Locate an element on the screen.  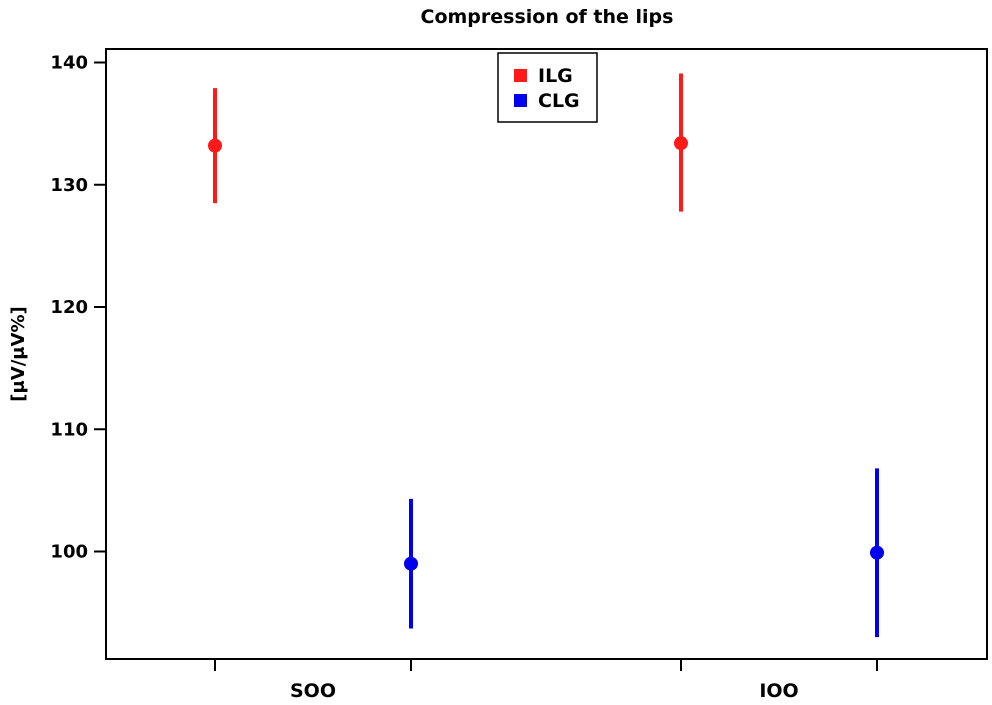
legend-box is located at coordinates (547, 87).